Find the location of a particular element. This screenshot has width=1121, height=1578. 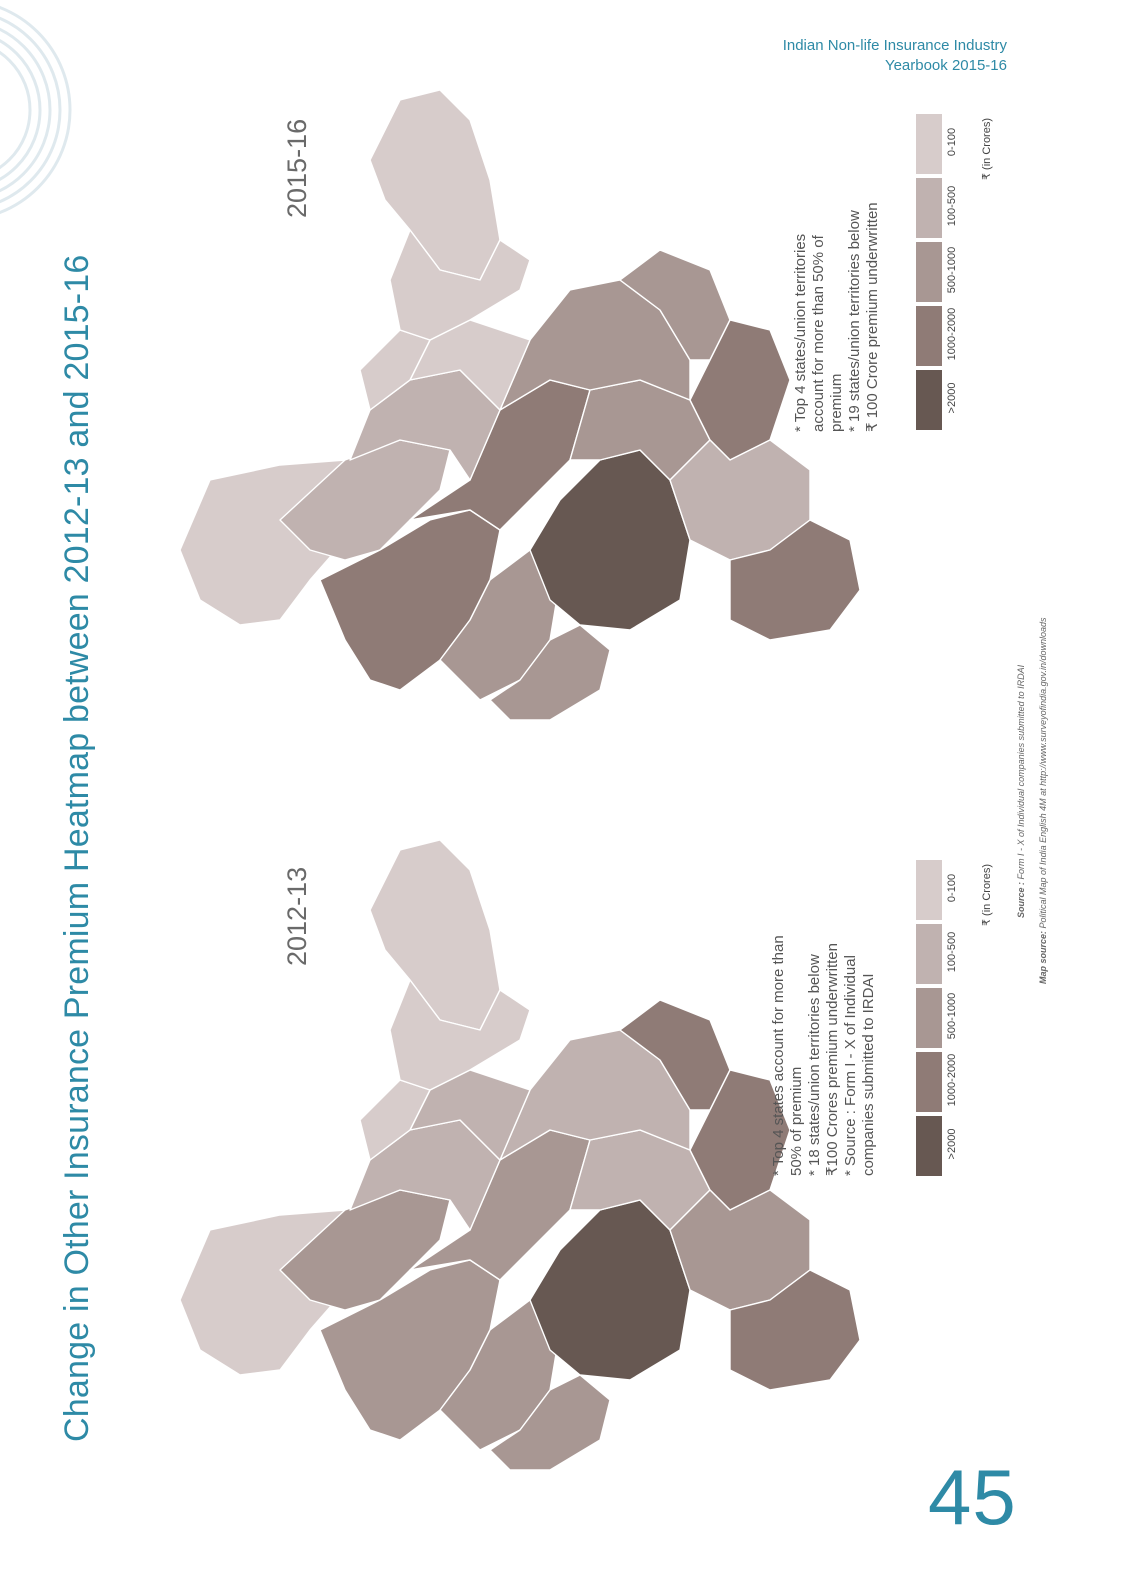

year-label-2015: 2015-16 is located at coordinates (297, 168).